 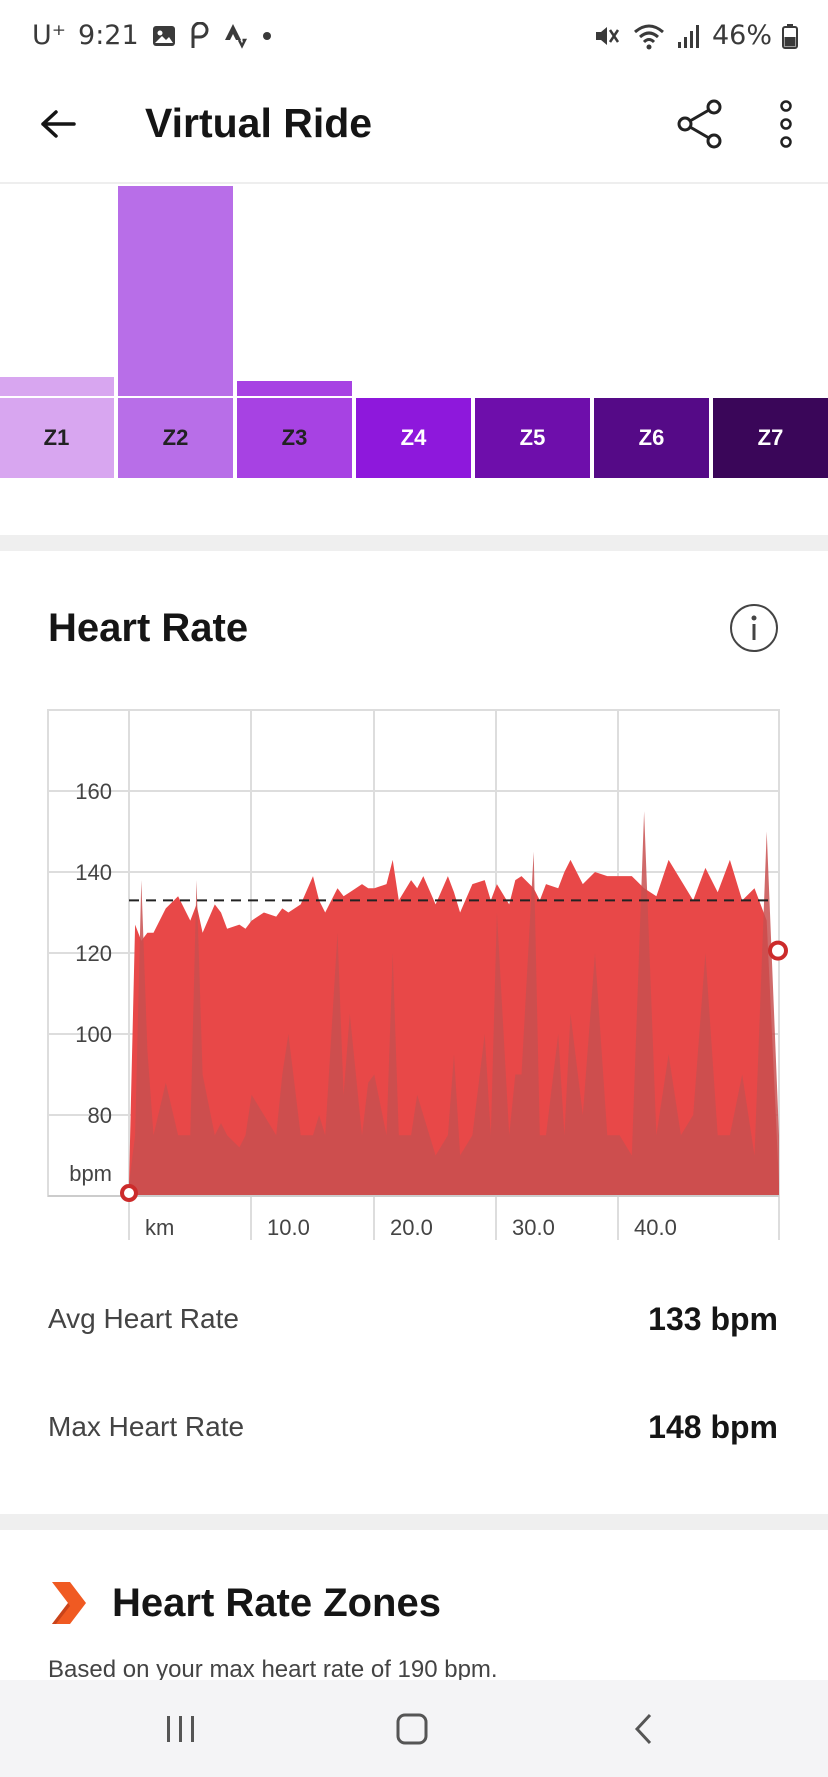 I want to click on back-arrow-icon, so click(x=58, y=124).